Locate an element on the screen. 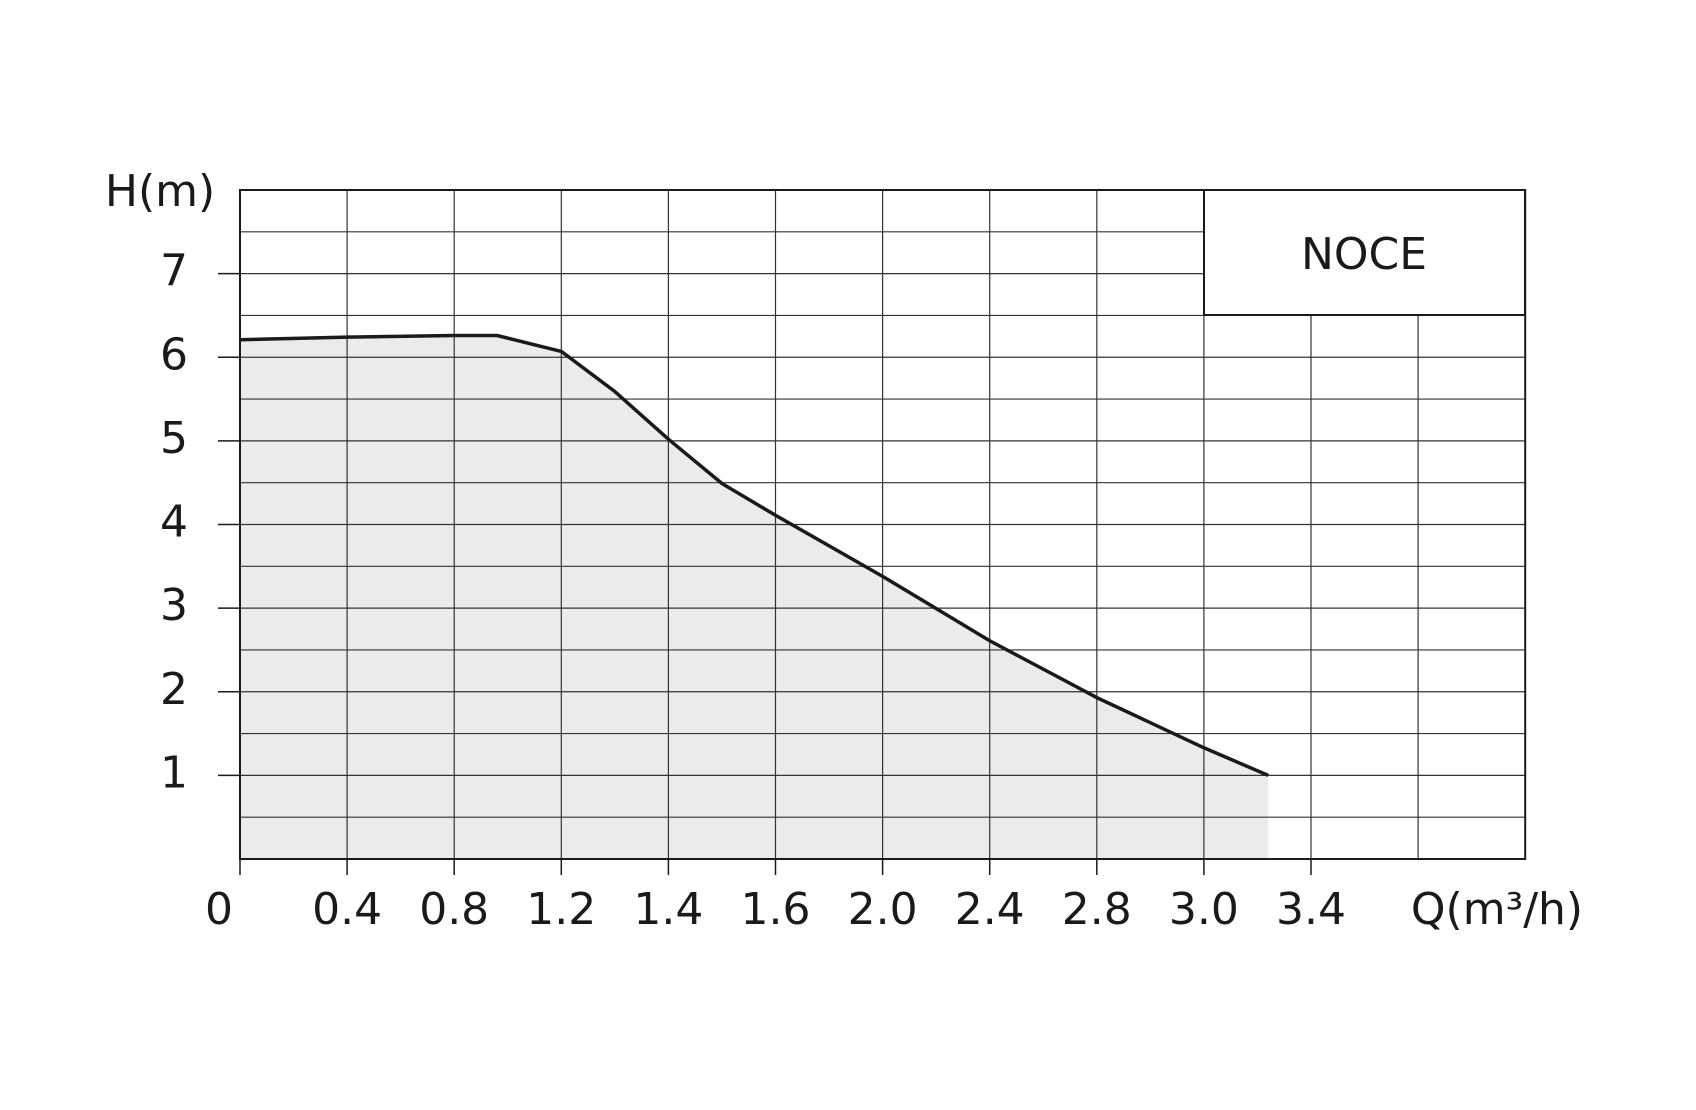 This screenshot has height=1110, width=1696. x-tick-label: 2.4 is located at coordinates (990, 909).